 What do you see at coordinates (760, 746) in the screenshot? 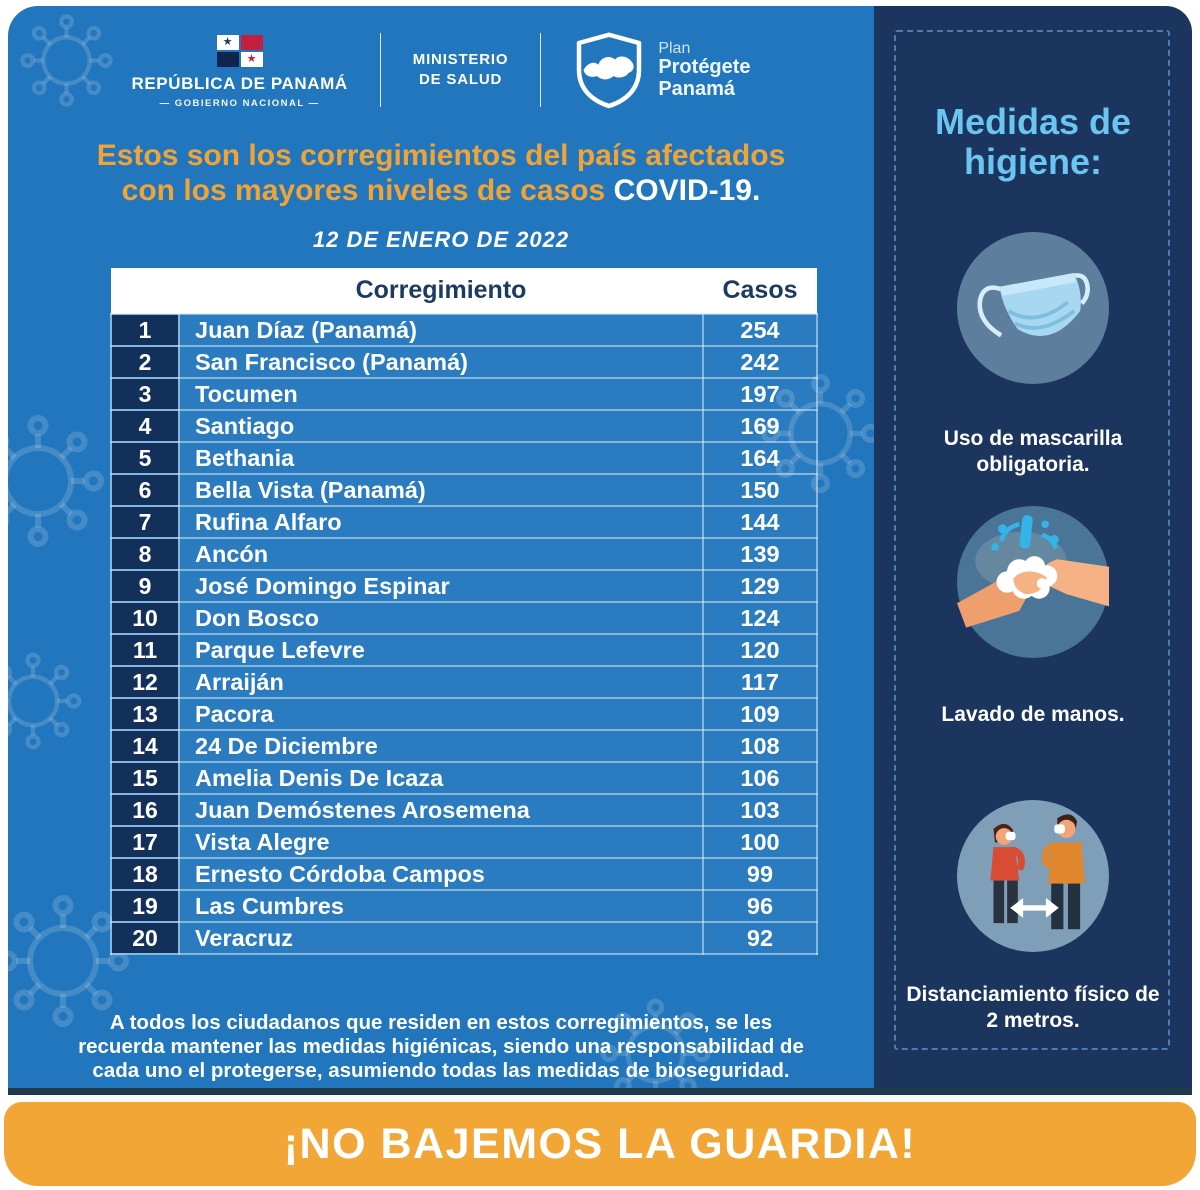
I see `row-cases: 108` at bounding box center [760, 746].